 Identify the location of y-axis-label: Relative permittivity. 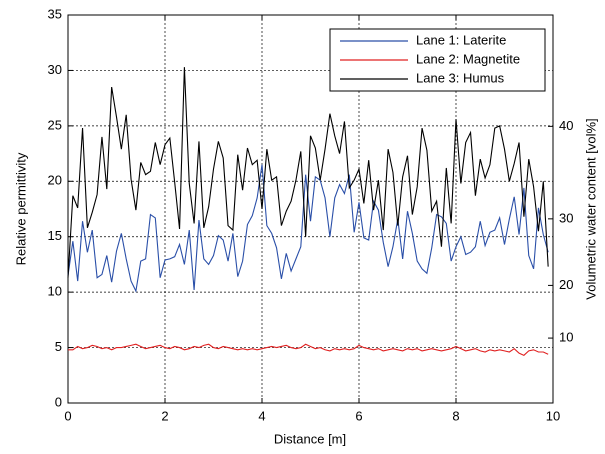
(20, 208).